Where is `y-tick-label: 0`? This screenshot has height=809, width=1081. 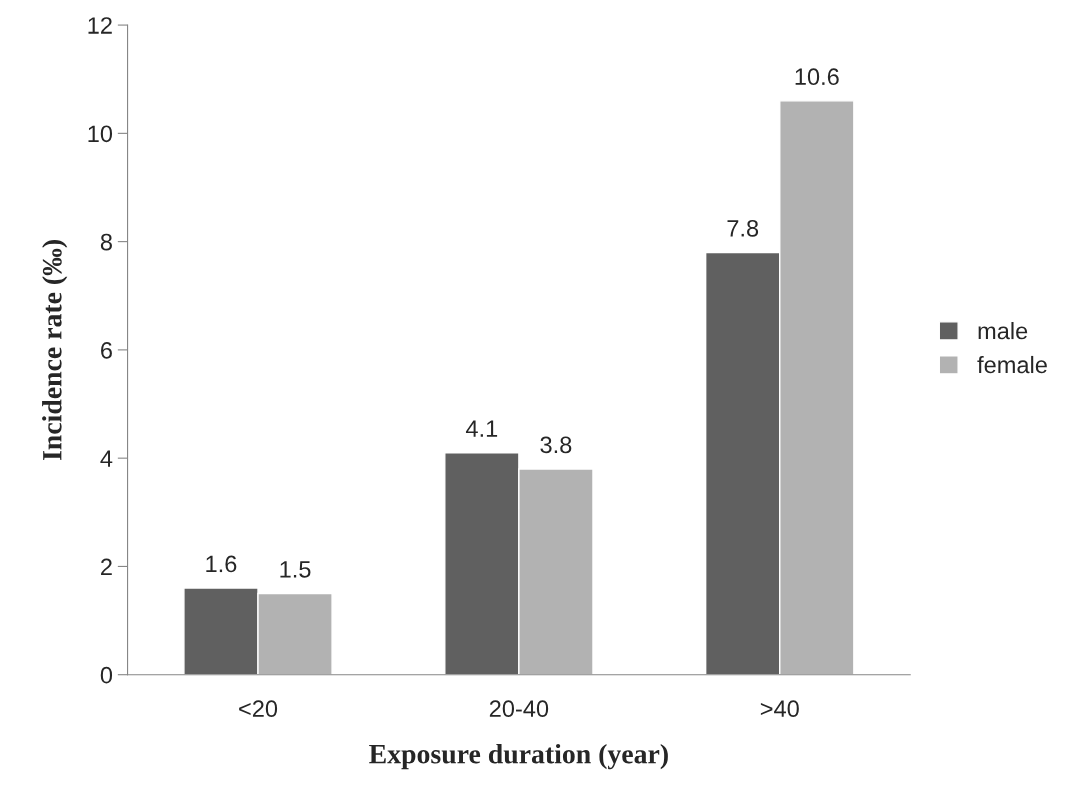
y-tick-label: 0 is located at coordinates (106, 675).